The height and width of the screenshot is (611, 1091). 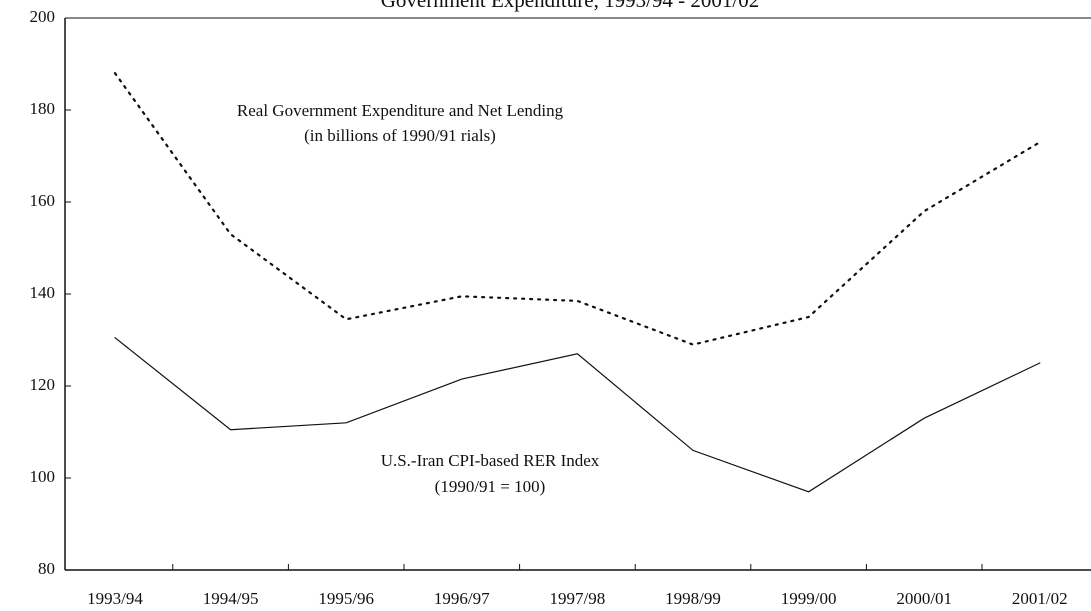 What do you see at coordinates (43, 200) in the screenshot?
I see `y-tick-label: 160` at bounding box center [43, 200].